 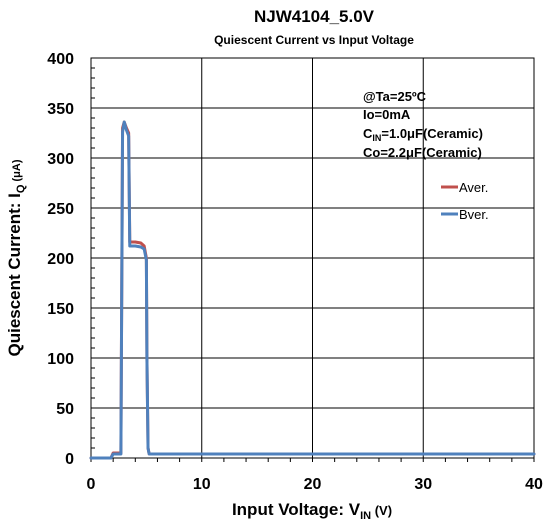 What do you see at coordinates (395, 96) in the screenshot?
I see `annotation-temperature: @Ta=25ºC` at bounding box center [395, 96].